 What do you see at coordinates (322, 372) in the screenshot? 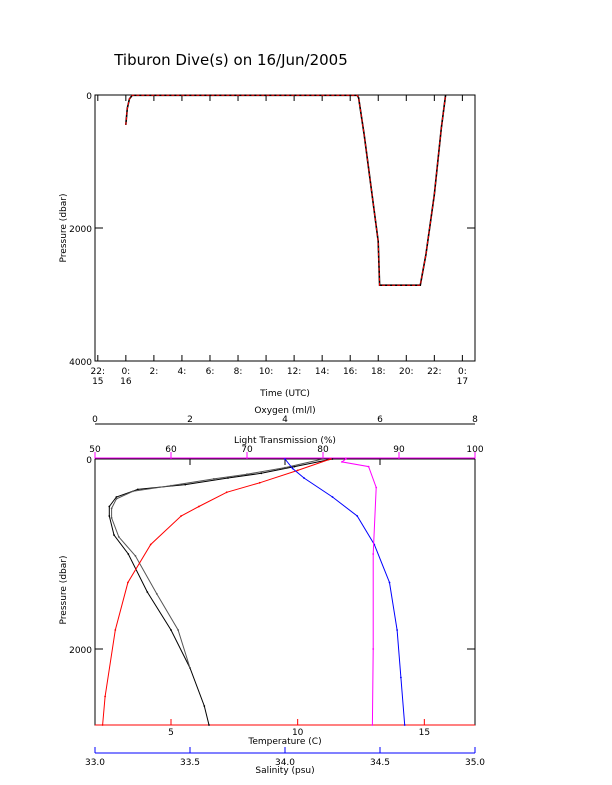
I see `p1-x-tick-label: 14:` at bounding box center [322, 372].